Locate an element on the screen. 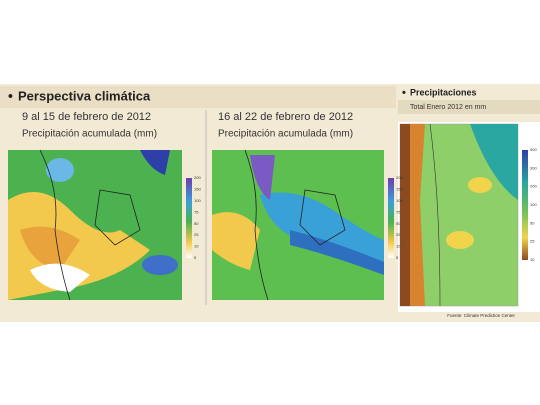  panel-date: 16 al 22 de febrero de 2012 is located at coordinates (285, 117).